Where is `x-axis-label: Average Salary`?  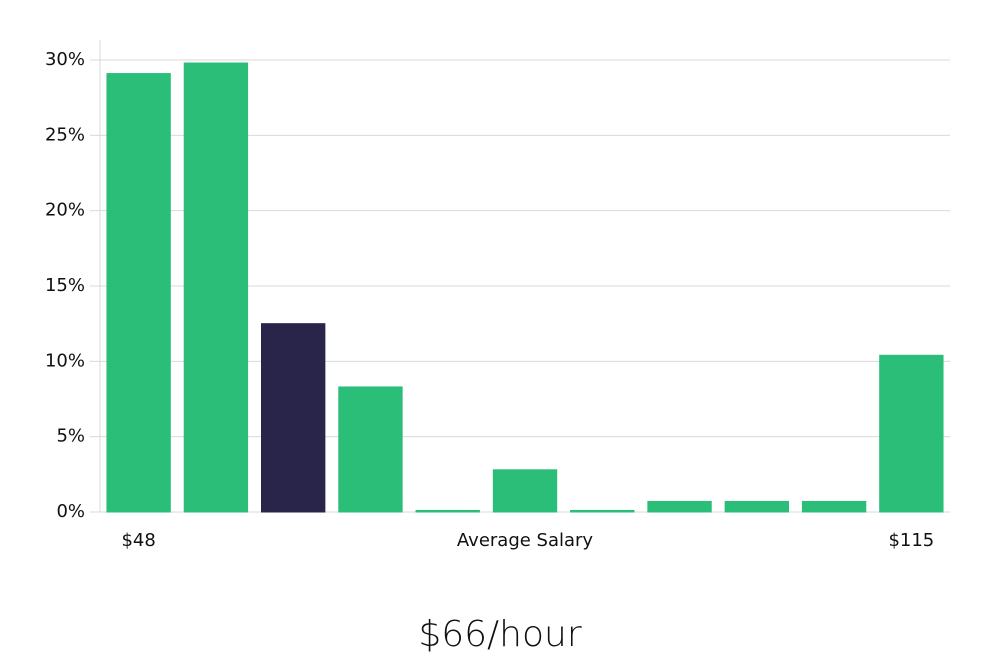
x-axis-label: Average Salary is located at coordinates (525, 540).